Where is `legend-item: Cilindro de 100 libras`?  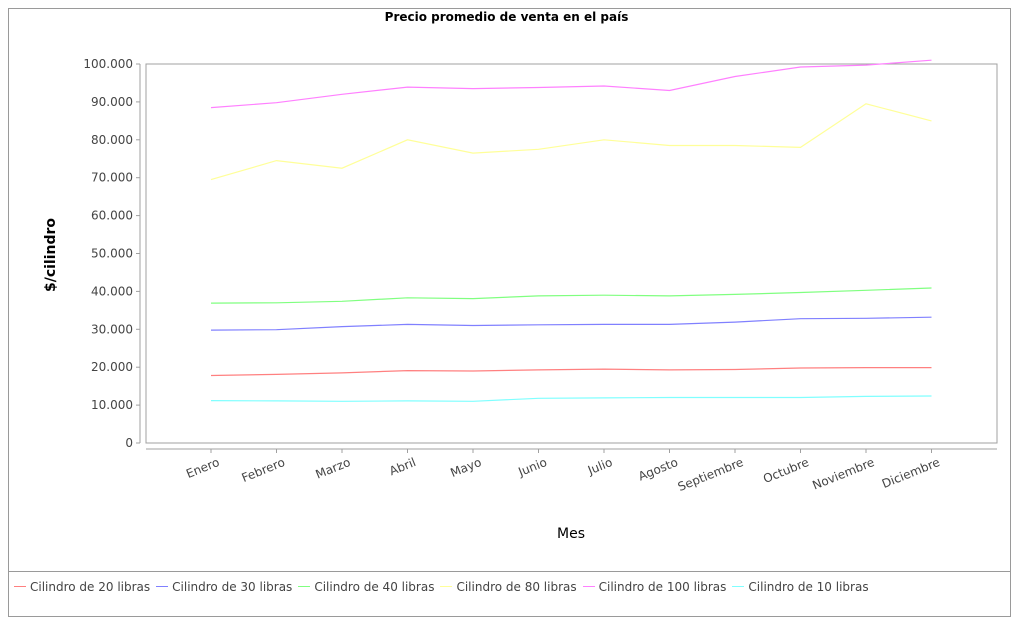 legend-item: Cilindro de 100 libras is located at coordinates (654, 587).